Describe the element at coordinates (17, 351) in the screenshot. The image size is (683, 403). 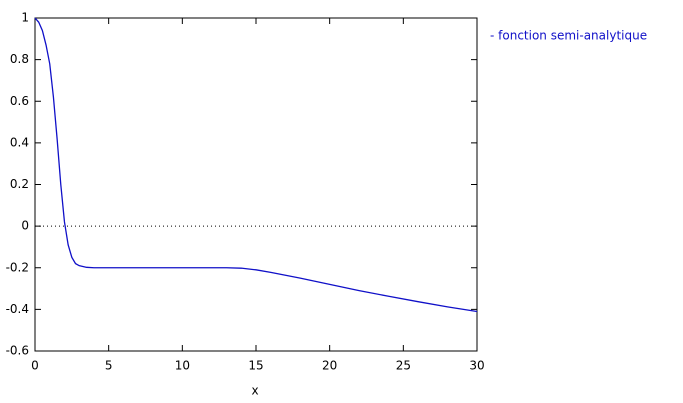
I see `y-tick-label: -0.6` at that location.